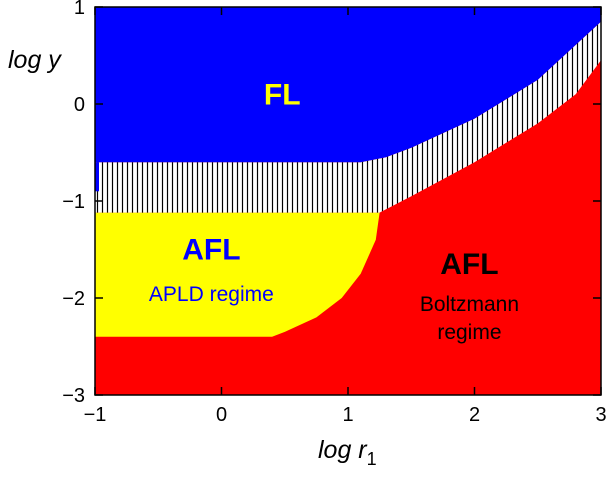 The image size is (608, 478). I want to click on x-tick-label: 2, so click(474, 415).